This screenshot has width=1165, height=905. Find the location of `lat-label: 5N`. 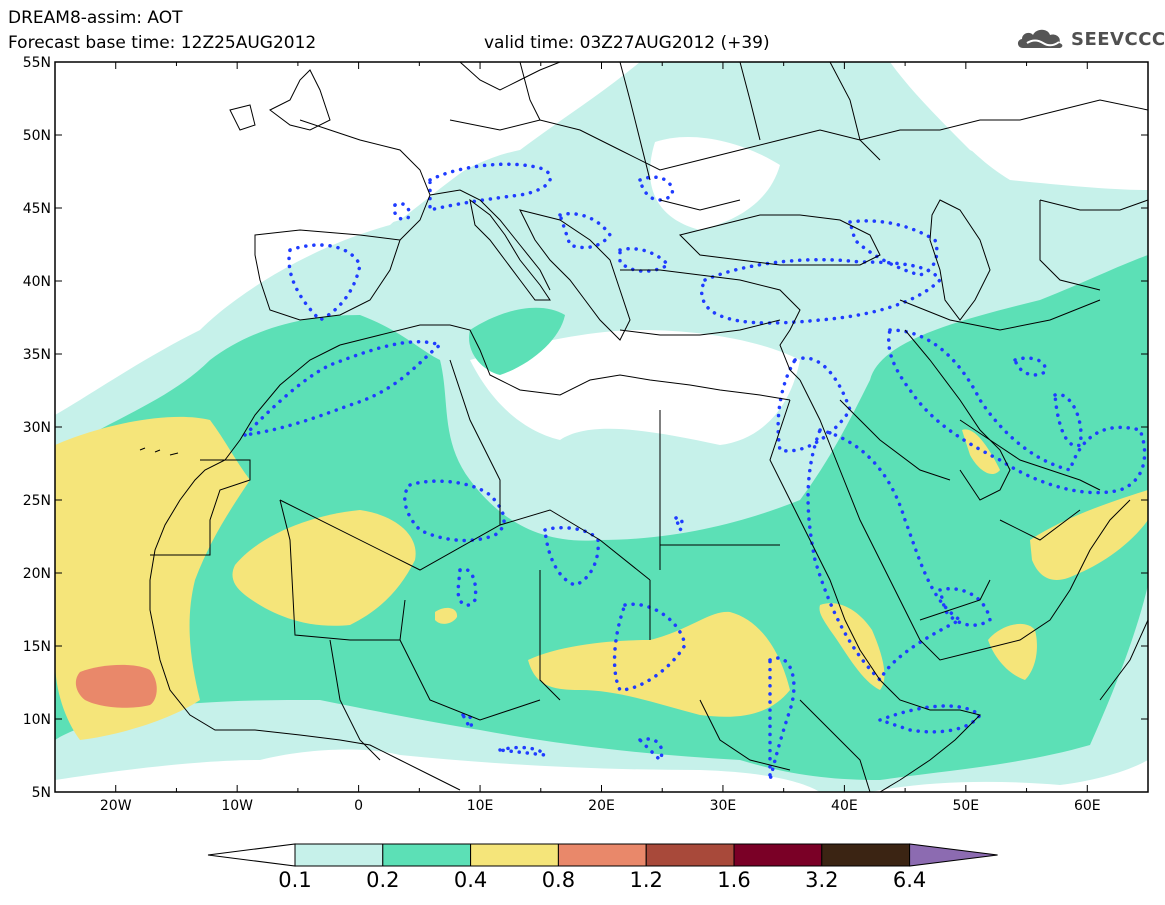

lat-label: 5N is located at coordinates (41, 793).